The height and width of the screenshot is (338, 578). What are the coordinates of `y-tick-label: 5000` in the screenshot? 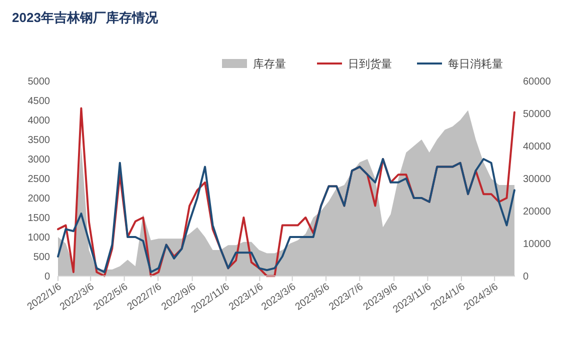 It's located at (39, 82).